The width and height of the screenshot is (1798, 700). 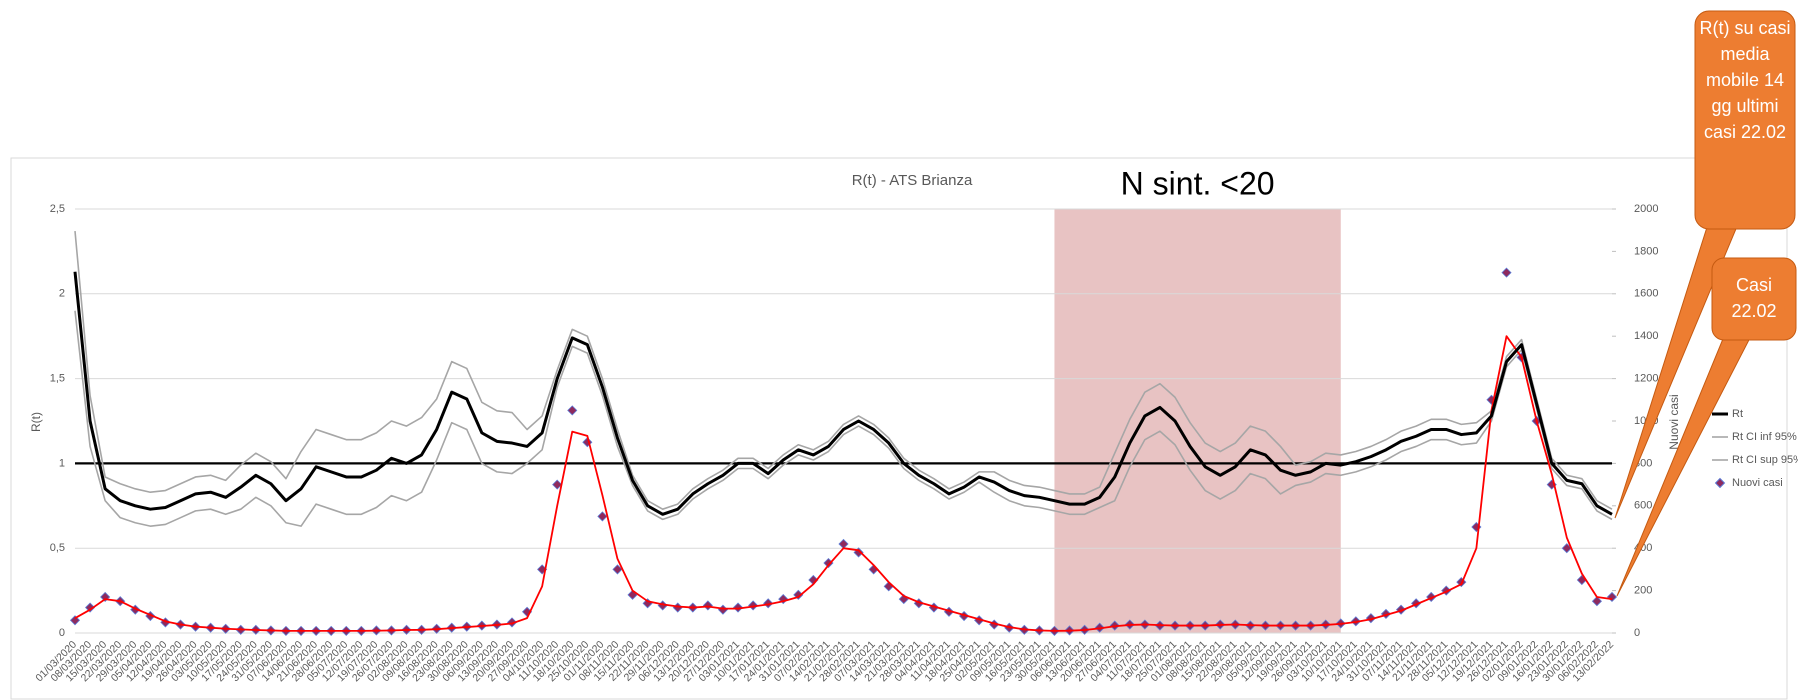 What do you see at coordinates (62, 633) in the screenshot?
I see `y-tick-label: 0` at bounding box center [62, 633].